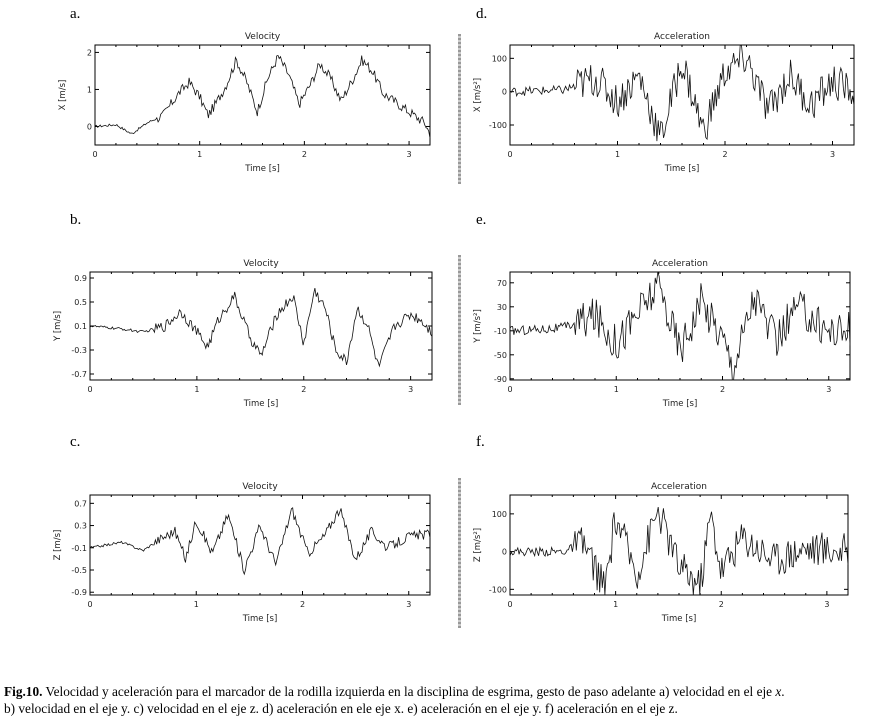  I want to click on y-tick-label: 1, so click(89, 89).